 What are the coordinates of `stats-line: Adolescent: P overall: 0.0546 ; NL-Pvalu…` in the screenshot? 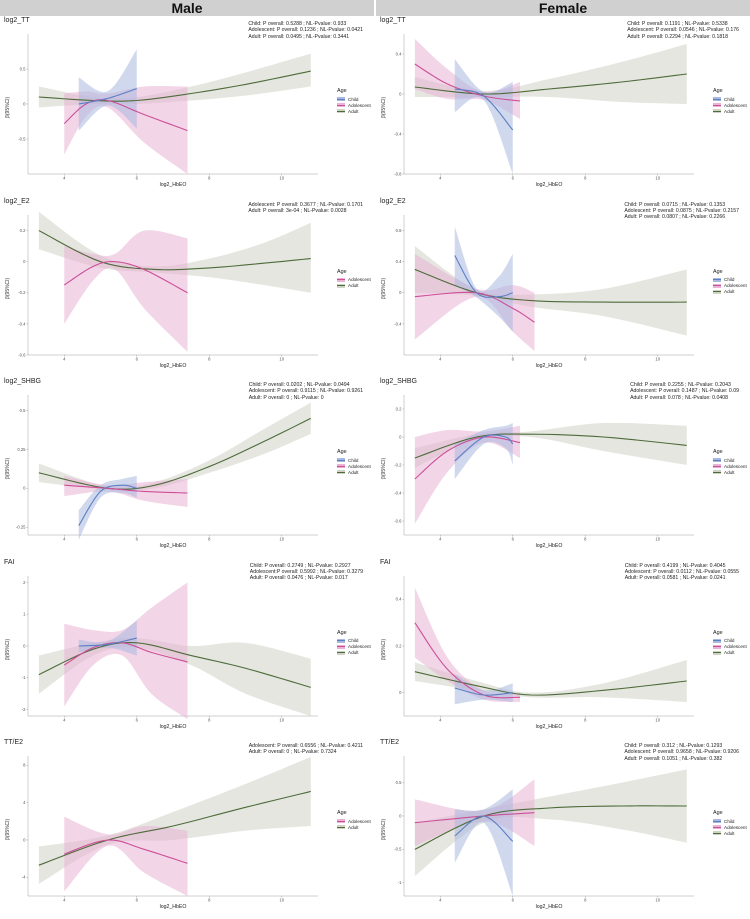 It's located at (683, 30).